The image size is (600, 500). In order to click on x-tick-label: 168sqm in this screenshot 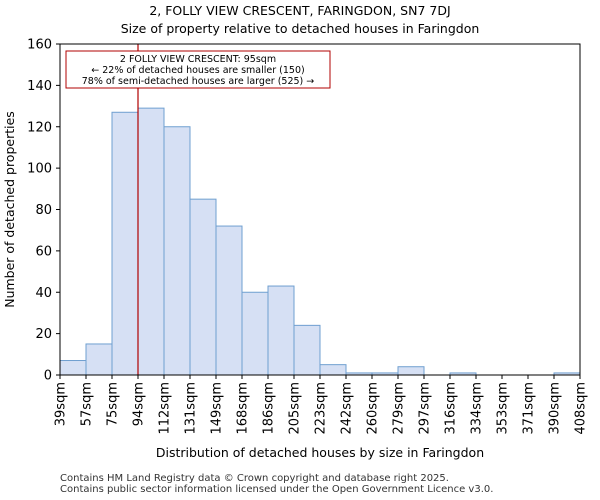, I will do `click(243, 408)`.